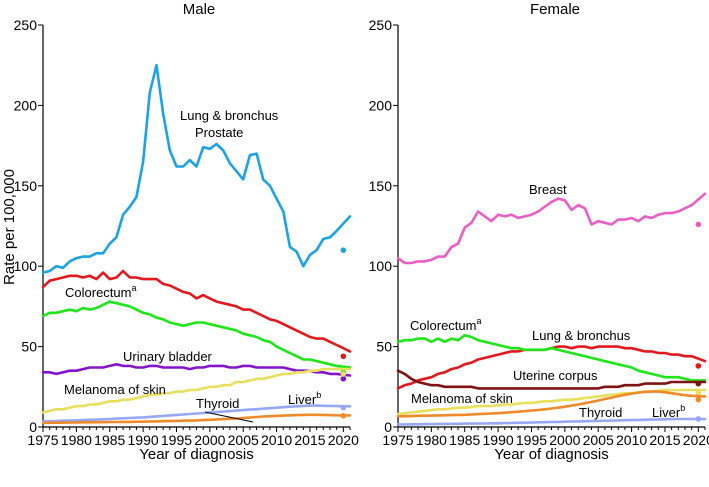 The image size is (709, 487). What do you see at coordinates (478, 321) in the screenshot?
I see `female-series-colorectum-label-superscript: a` at bounding box center [478, 321].